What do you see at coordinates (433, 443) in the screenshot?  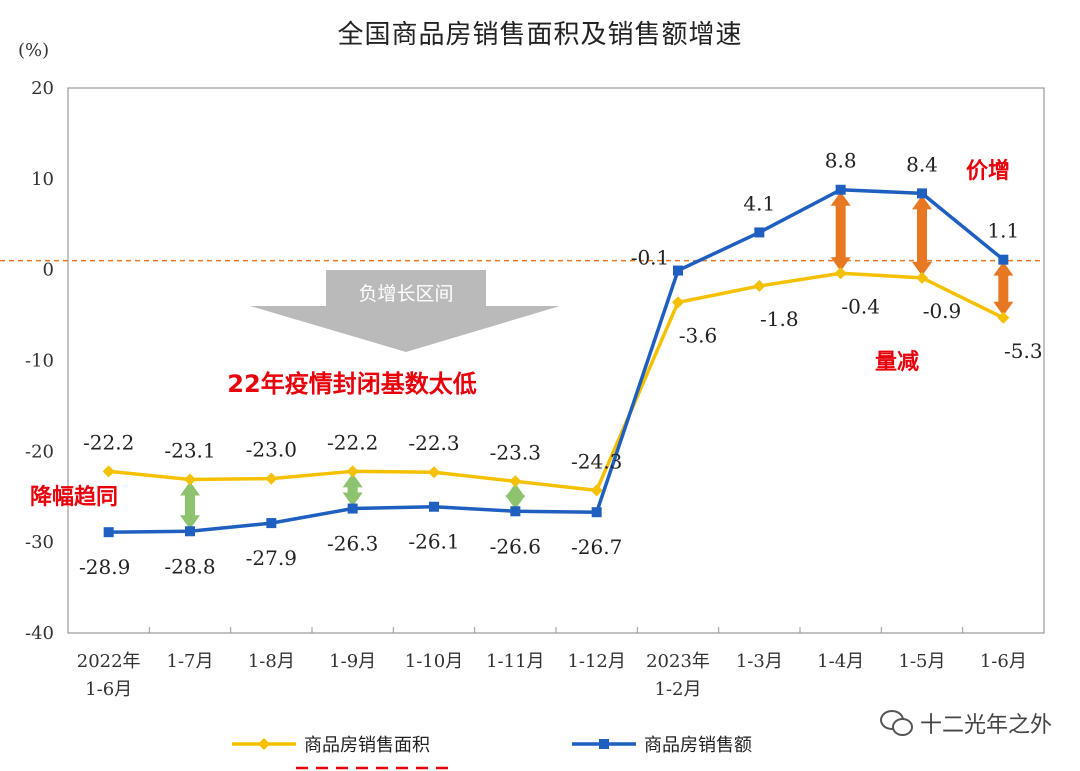 I see `area-data-label: -22.3` at bounding box center [433, 443].